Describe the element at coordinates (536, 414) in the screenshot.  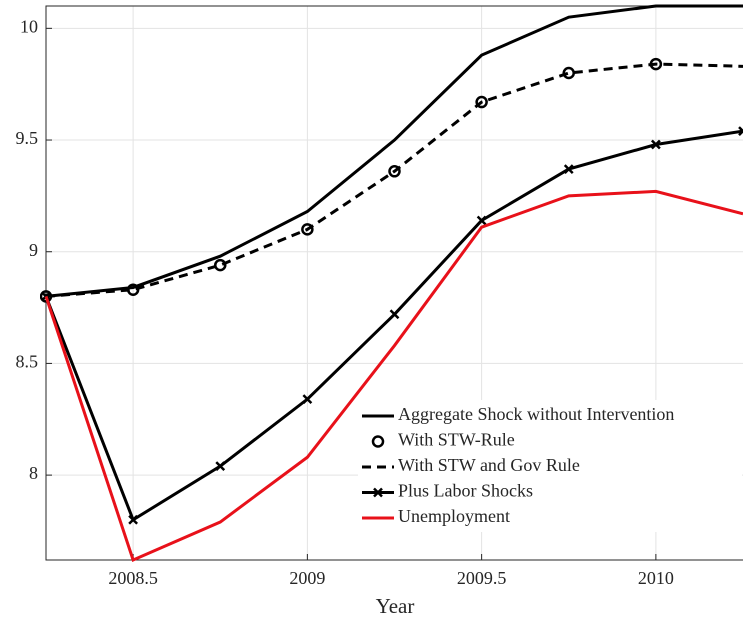
I see `legend-label: Aggregate Shock without Intervention` at that location.